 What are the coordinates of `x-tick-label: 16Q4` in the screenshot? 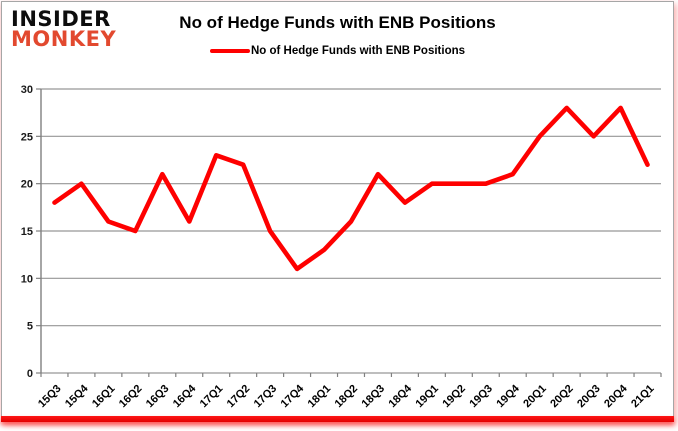 It's located at (185, 396).